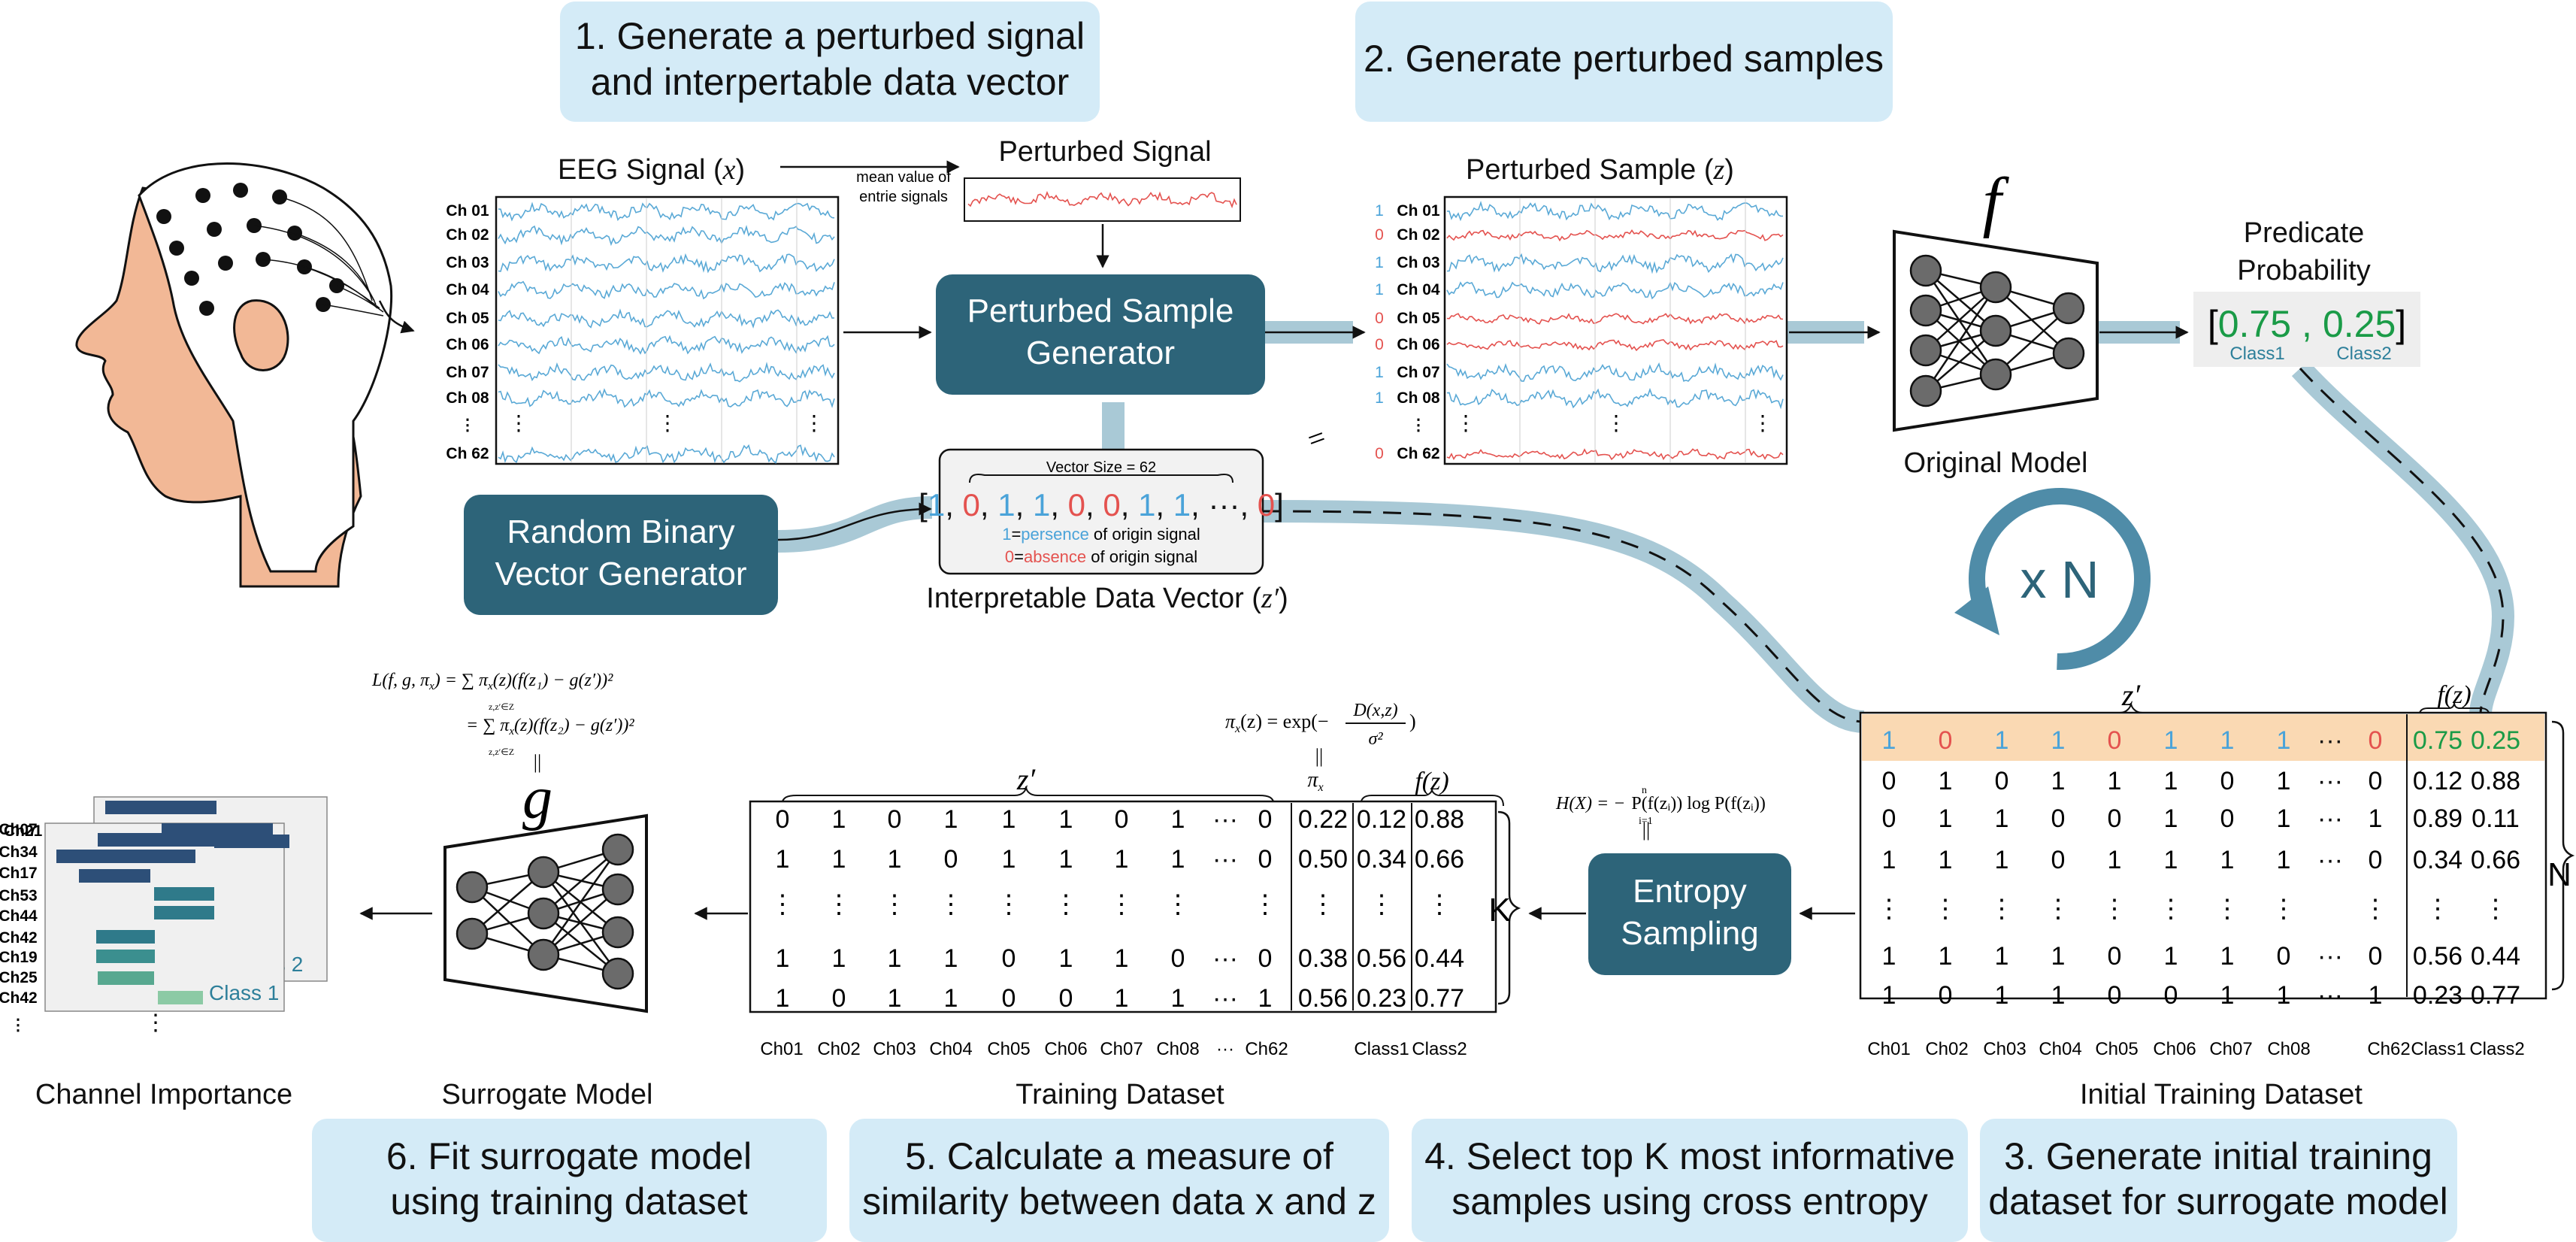  I want to click on perturbed-gap-ellipsis: ⋮, so click(1762, 423).